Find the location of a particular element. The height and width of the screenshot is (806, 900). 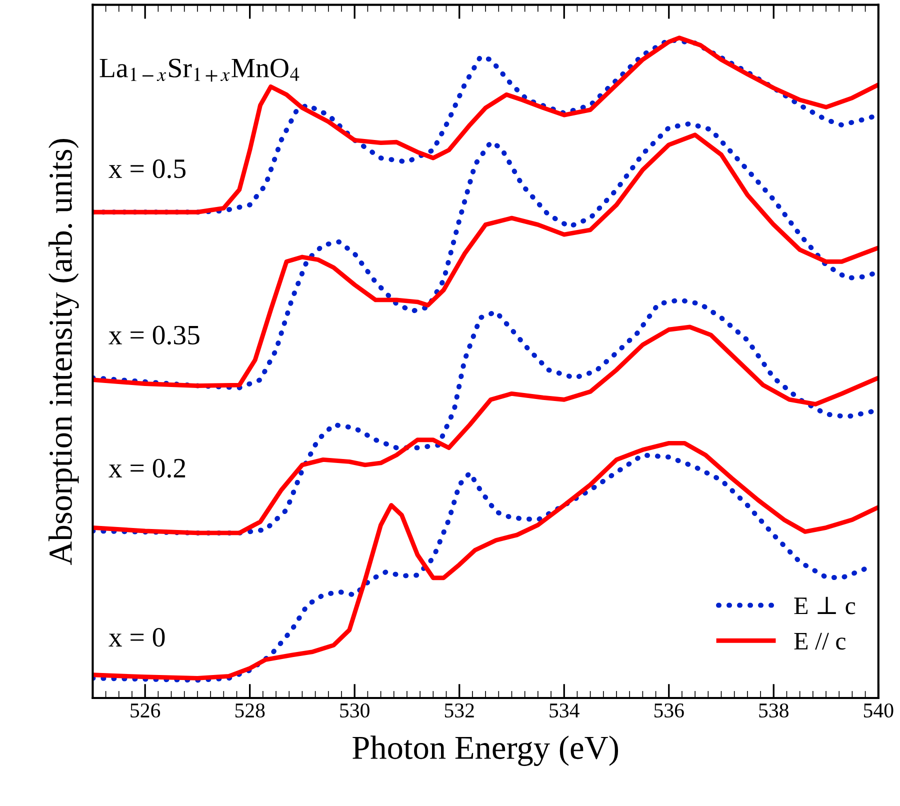

annotation: x = 0 is located at coordinates (136, 637).